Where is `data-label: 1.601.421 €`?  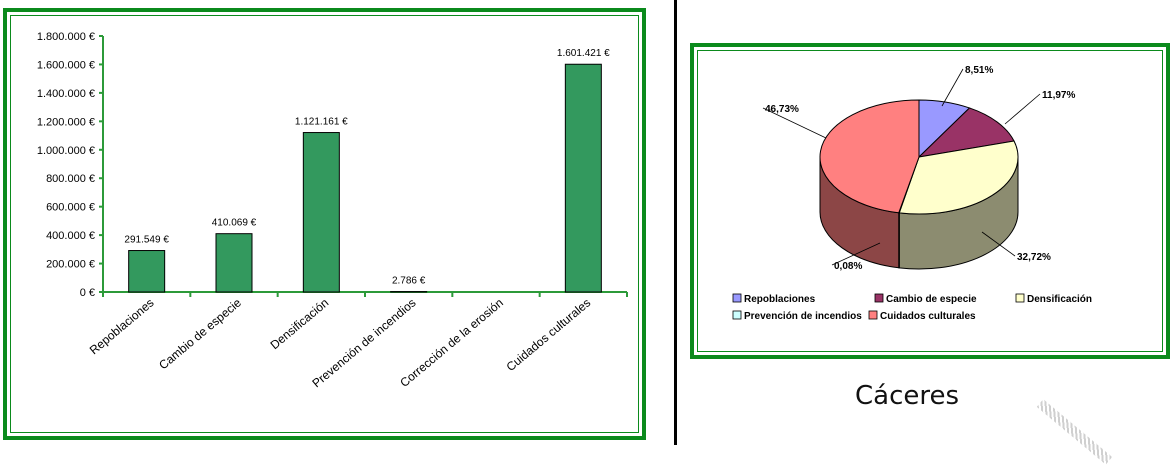
data-label: 1.601.421 € is located at coordinates (583, 53).